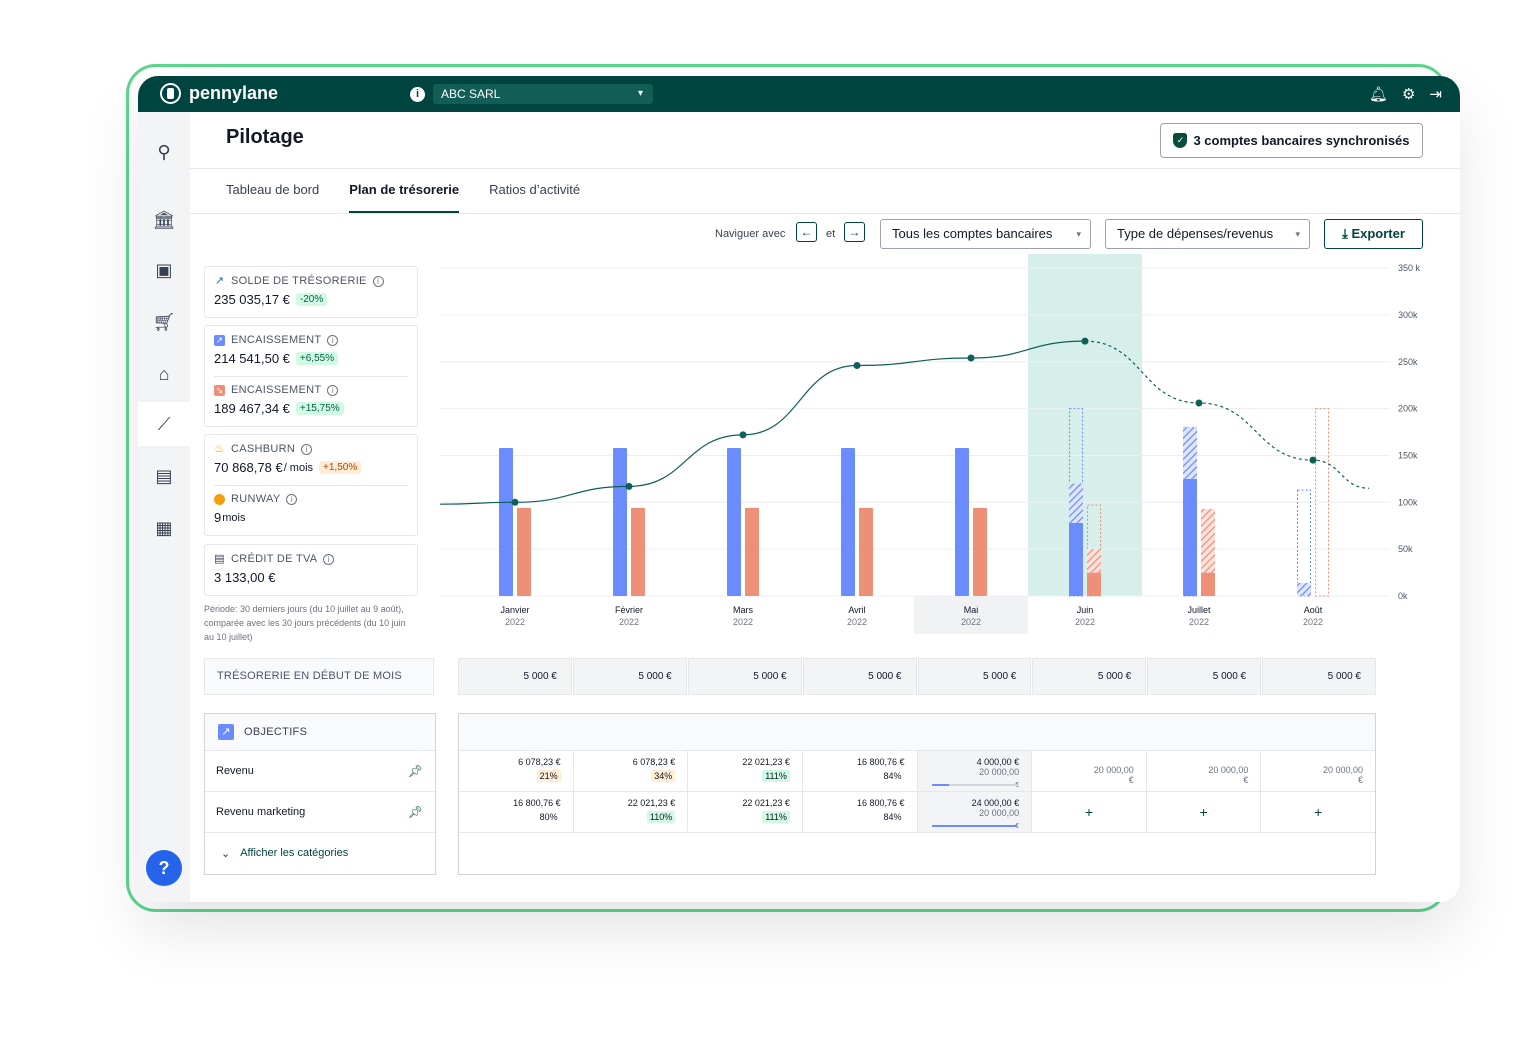 The height and width of the screenshot is (1039, 1536). Describe the element at coordinates (854, 232) in the screenshot. I see `next-period-button: →` at that location.